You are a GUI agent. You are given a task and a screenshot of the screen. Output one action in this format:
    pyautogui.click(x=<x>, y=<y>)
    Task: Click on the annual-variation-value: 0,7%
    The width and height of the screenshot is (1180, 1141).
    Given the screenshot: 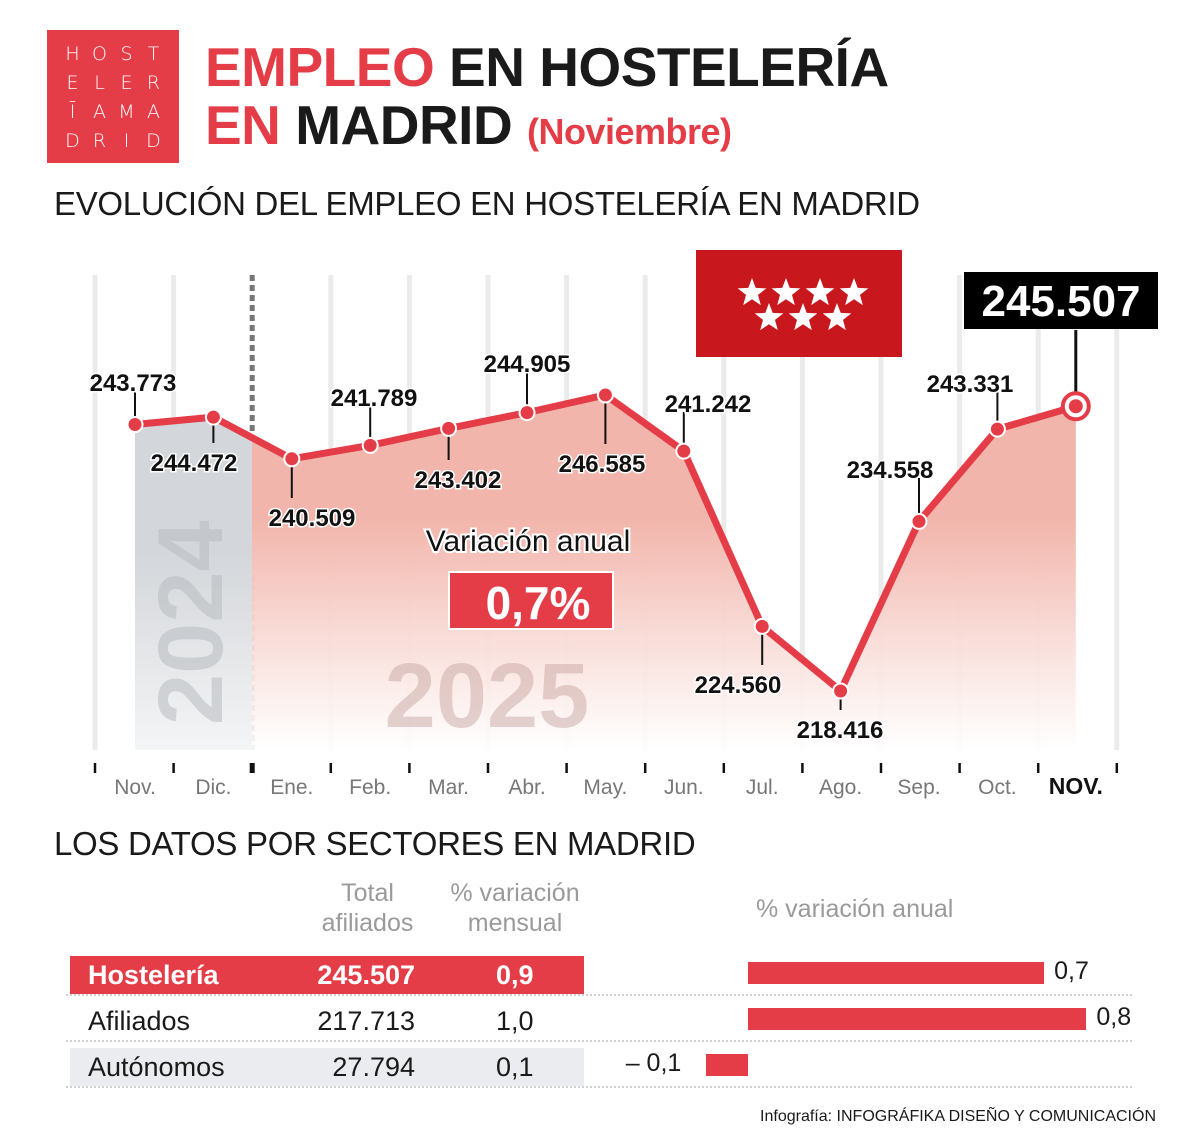 What is the action you would take?
    pyautogui.click(x=538, y=603)
    